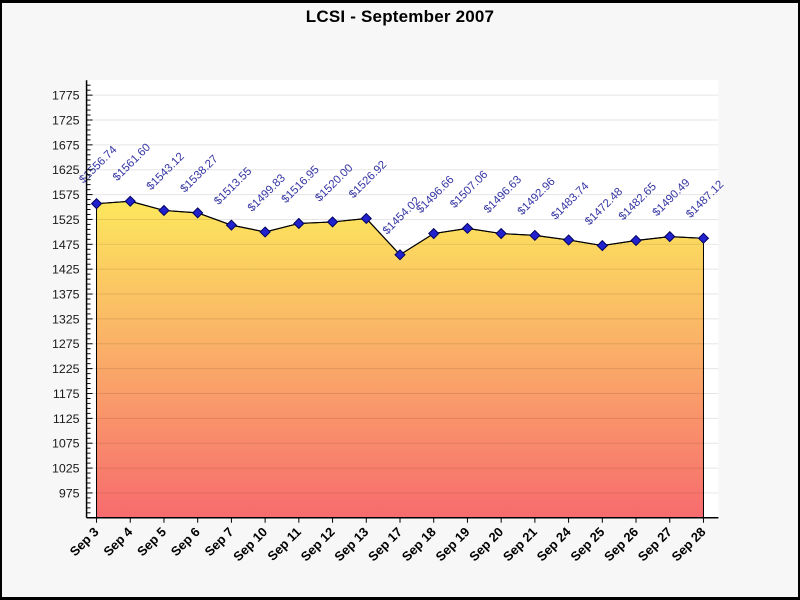  I want to click on y-tick-label: 1375, so click(66, 295).